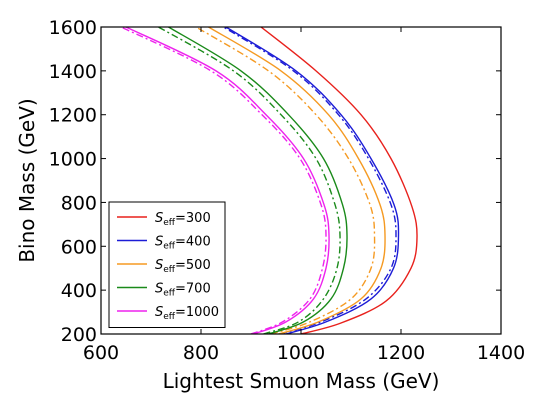 The image size is (540, 405). What do you see at coordinates (193, 289) in the screenshot?
I see `legend-label-value: =700` at bounding box center [193, 289].